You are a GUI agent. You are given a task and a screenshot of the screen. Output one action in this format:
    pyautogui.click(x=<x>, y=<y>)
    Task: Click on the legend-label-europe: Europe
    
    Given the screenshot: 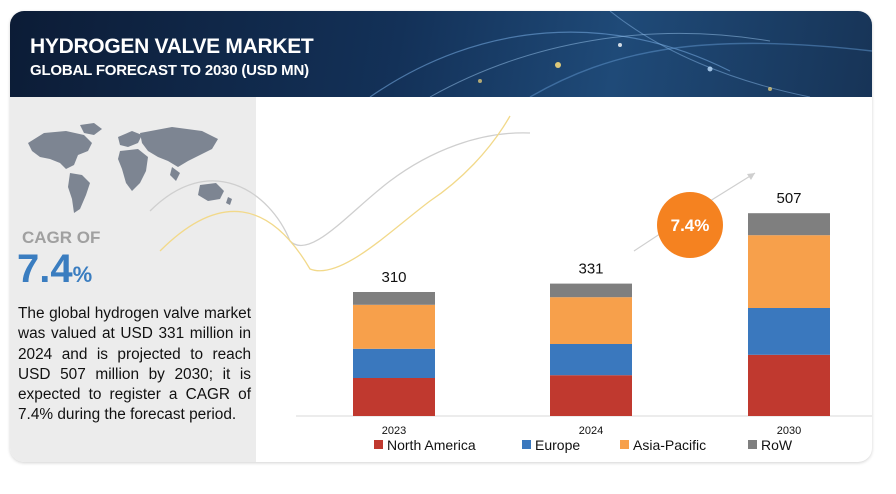 What is the action you would take?
    pyautogui.click(x=557, y=445)
    